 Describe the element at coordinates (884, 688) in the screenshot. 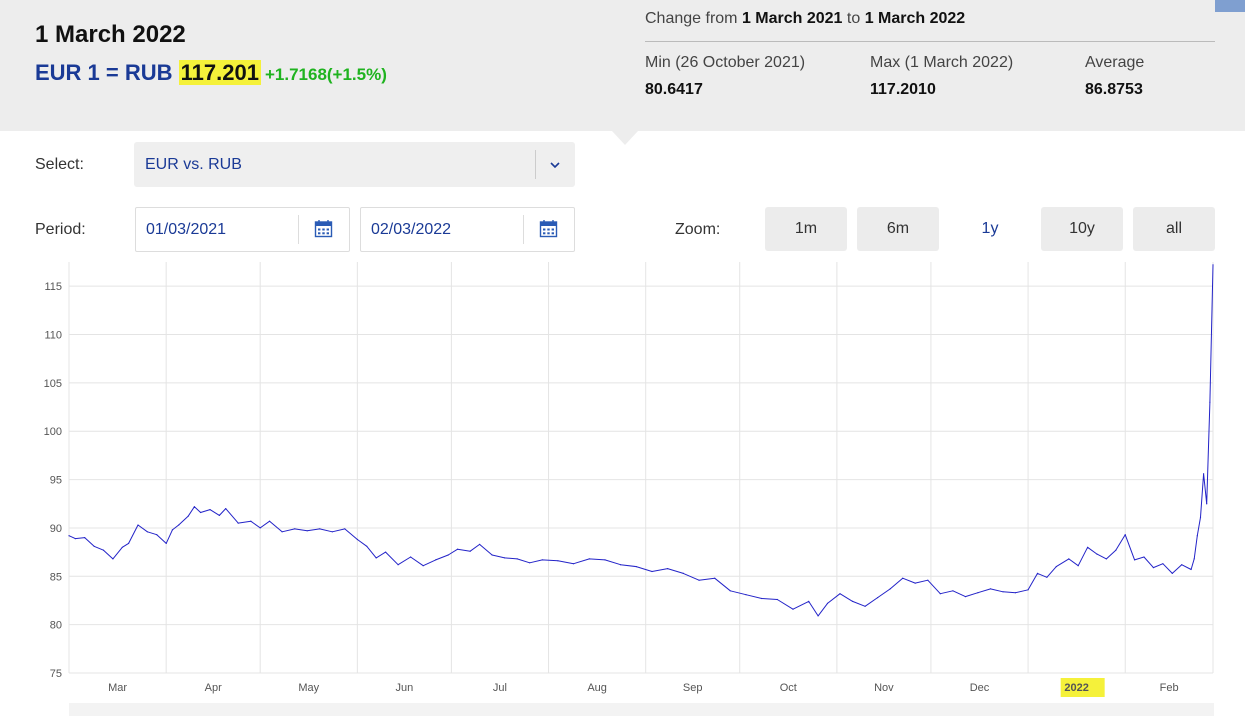

I see `x-tick-label: Nov` at that location.